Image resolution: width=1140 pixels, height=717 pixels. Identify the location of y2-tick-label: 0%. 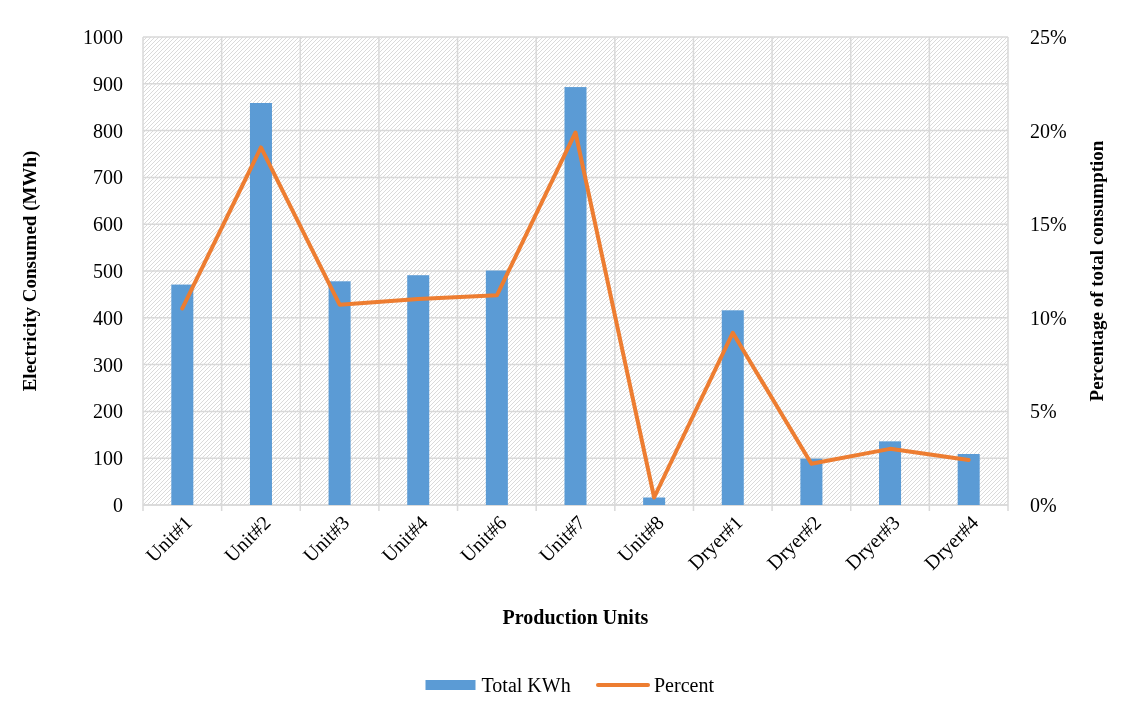
(1043, 505).